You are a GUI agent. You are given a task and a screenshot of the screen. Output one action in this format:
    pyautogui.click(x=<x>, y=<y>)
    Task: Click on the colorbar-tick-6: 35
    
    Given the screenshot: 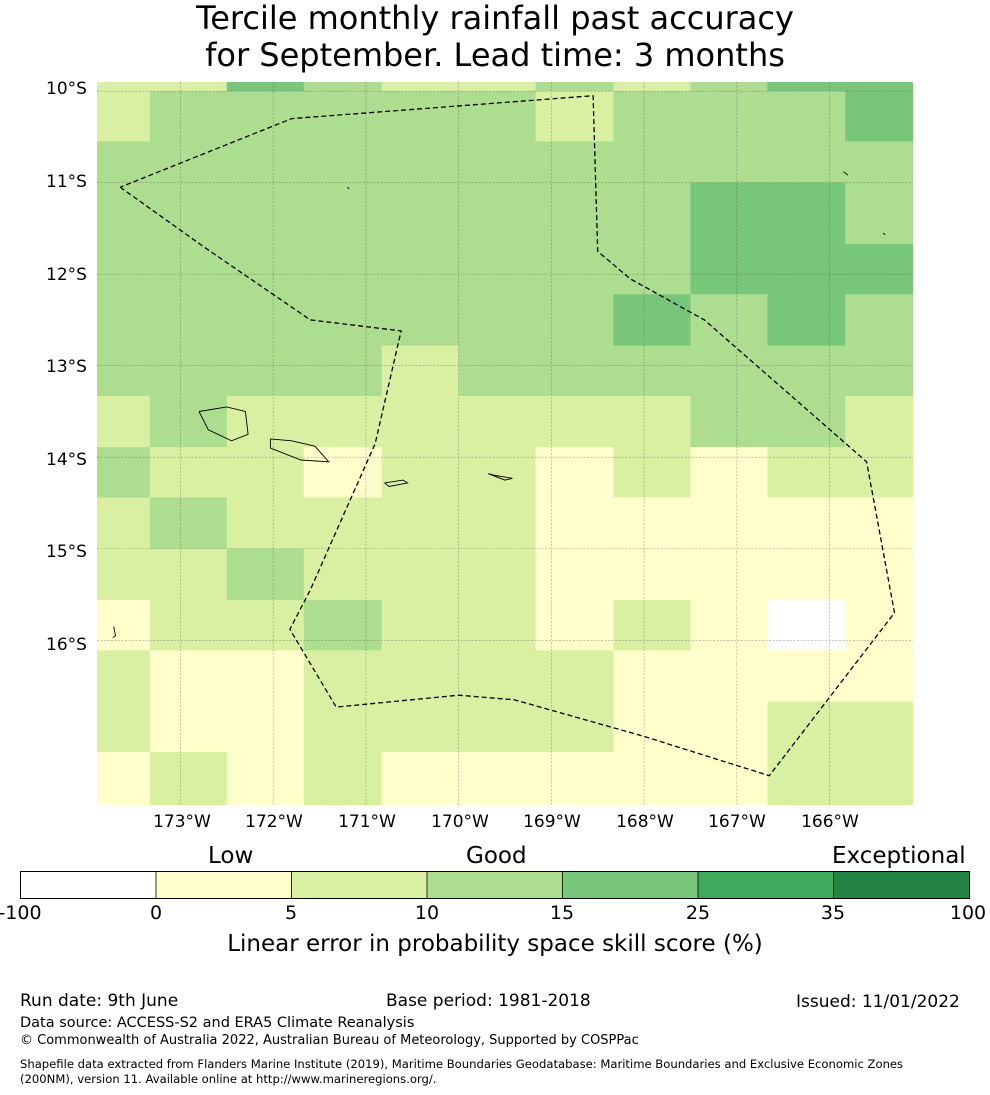 What is the action you would take?
    pyautogui.click(x=833, y=913)
    